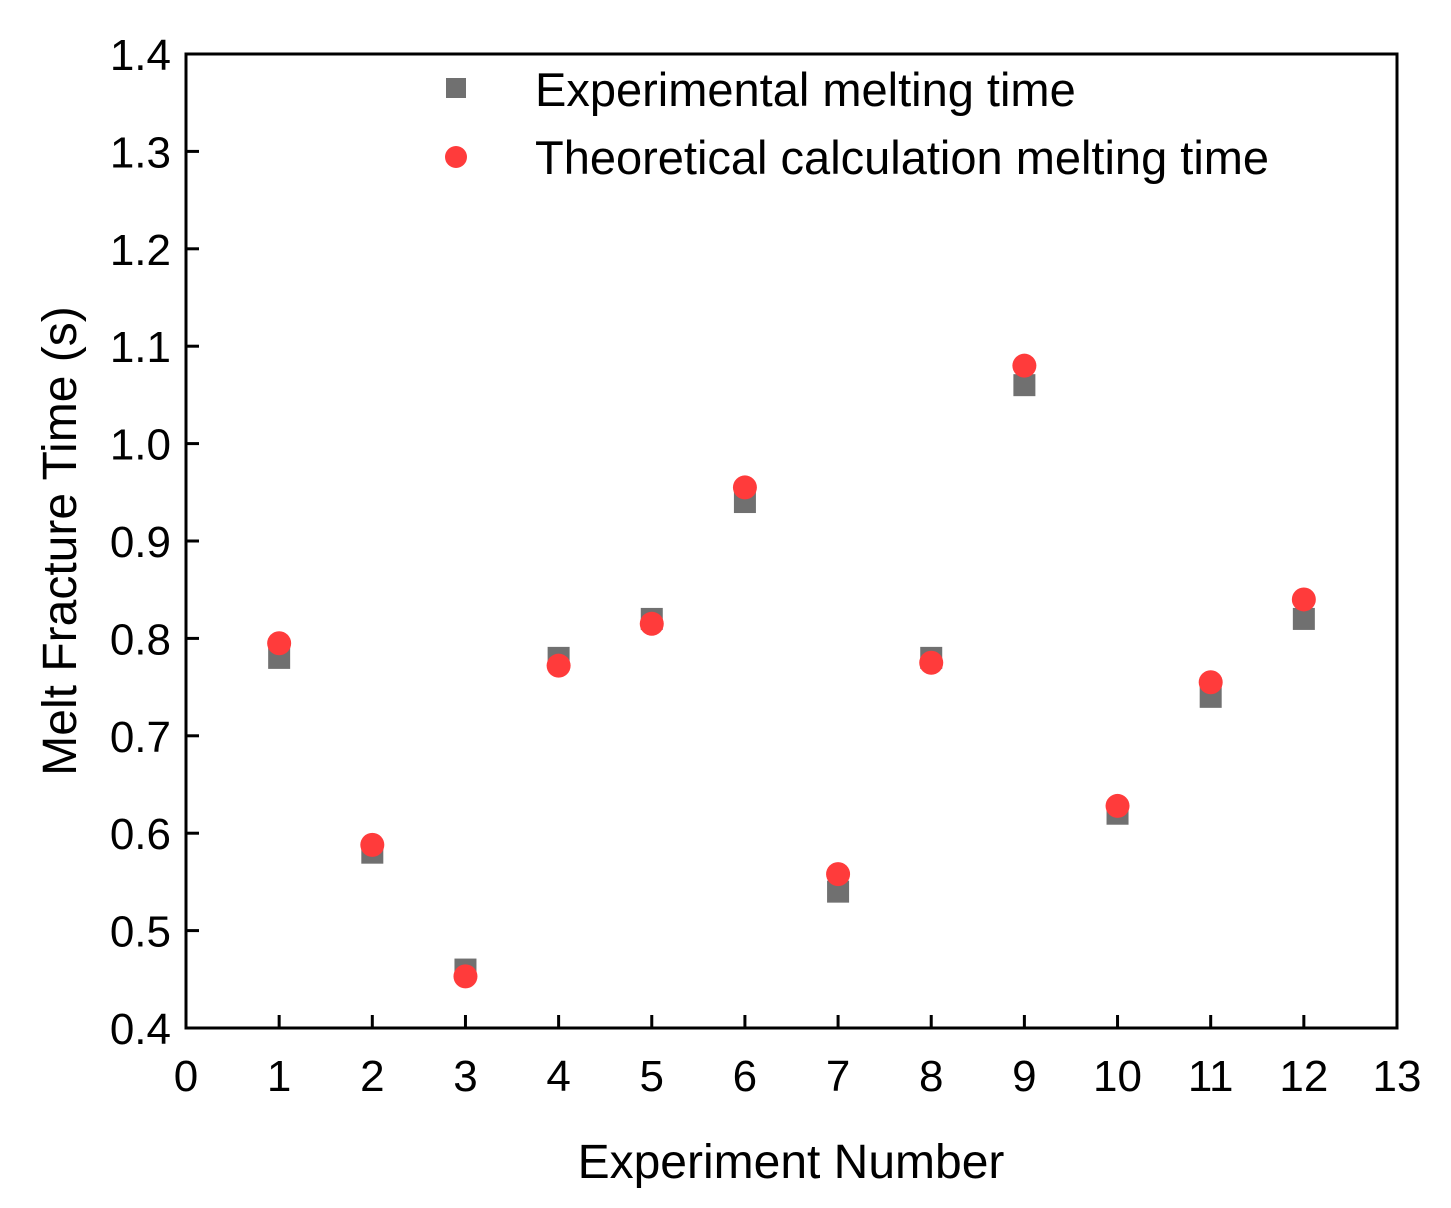 The image size is (1451, 1208). Describe the element at coordinates (140, 55) in the screenshot. I see `y-tick-label-10: 1.4` at that location.